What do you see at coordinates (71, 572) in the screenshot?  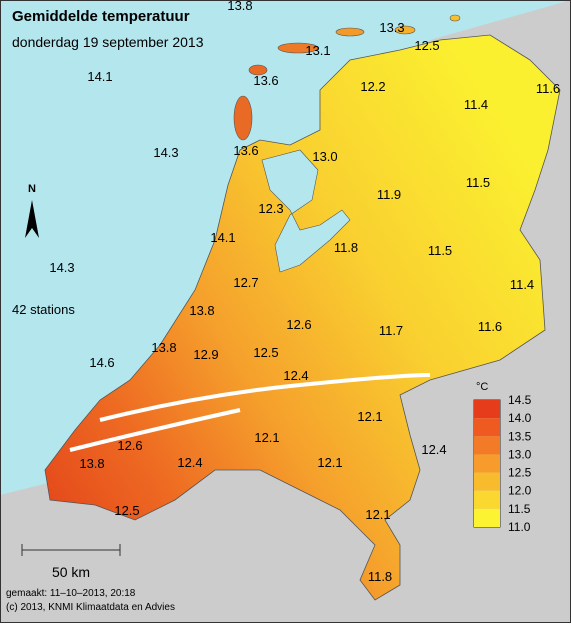 I see `scale-label: 50 km` at bounding box center [71, 572].